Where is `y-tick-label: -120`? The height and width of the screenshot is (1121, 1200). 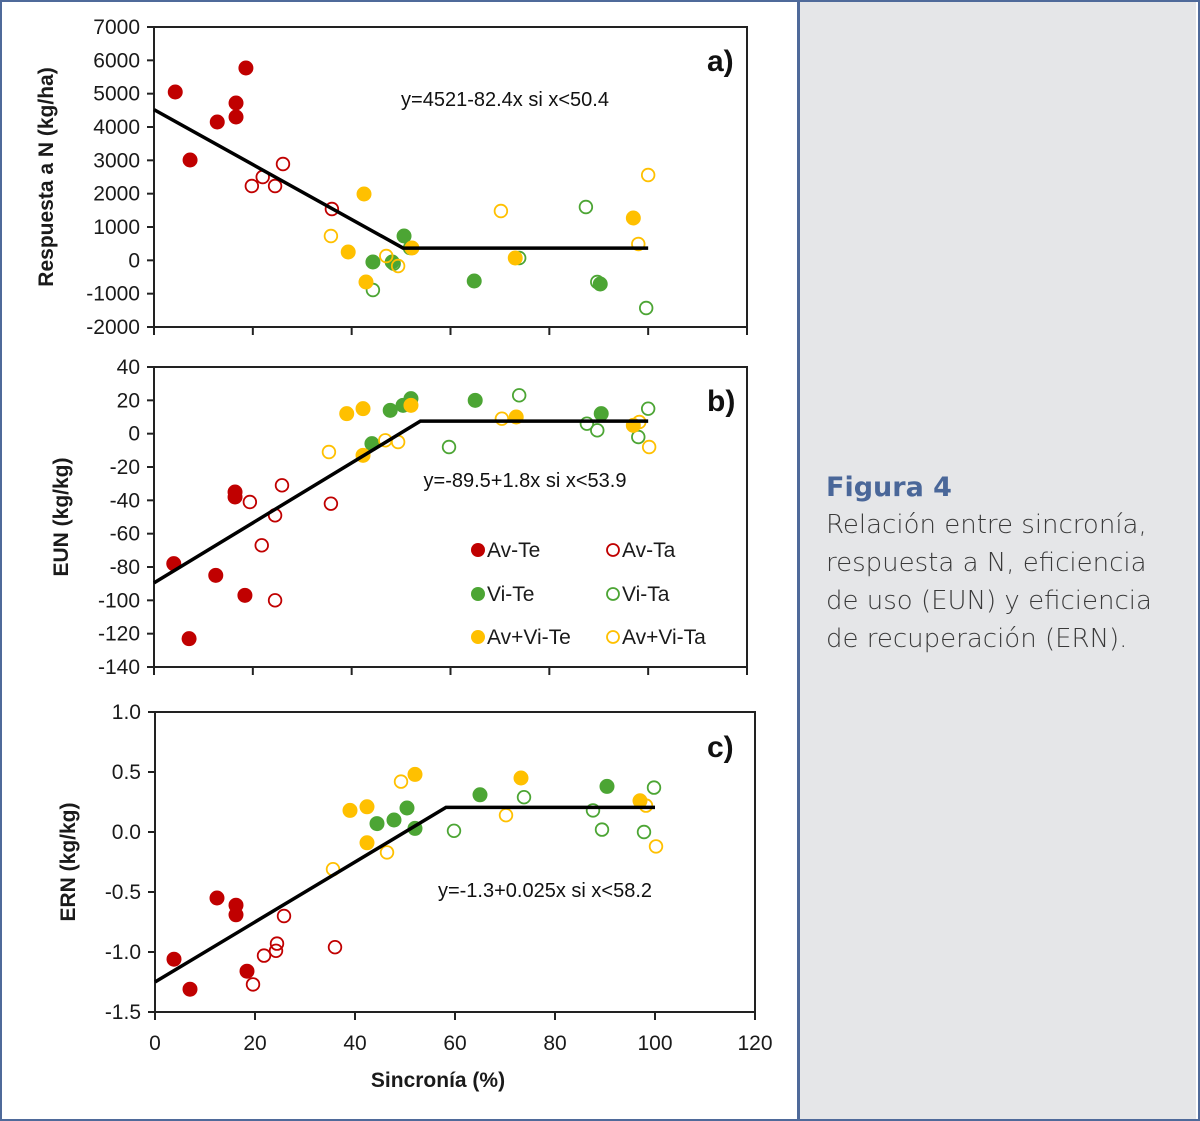
y-tick-label: -120 is located at coordinates (119, 634).